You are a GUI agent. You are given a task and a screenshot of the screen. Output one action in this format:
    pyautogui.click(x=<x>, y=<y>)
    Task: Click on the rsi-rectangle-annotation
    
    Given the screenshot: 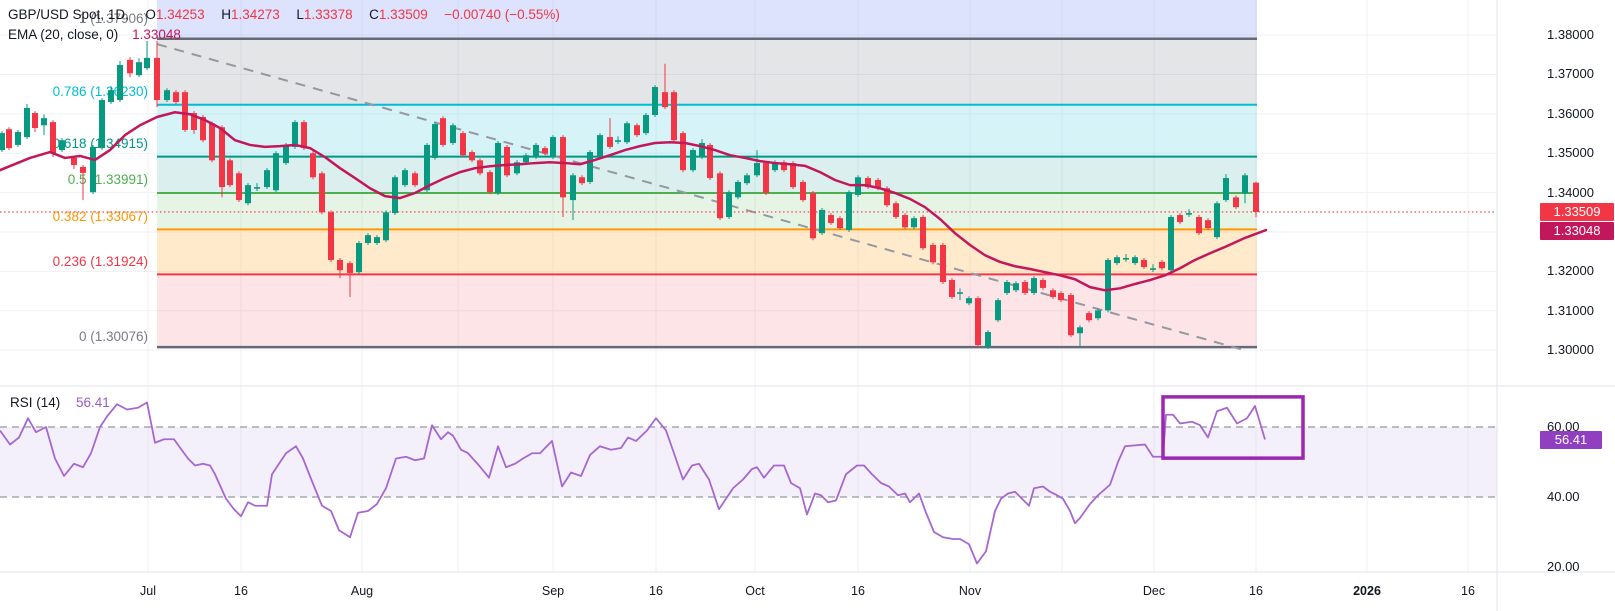 What is the action you would take?
    pyautogui.click(x=1233, y=427)
    